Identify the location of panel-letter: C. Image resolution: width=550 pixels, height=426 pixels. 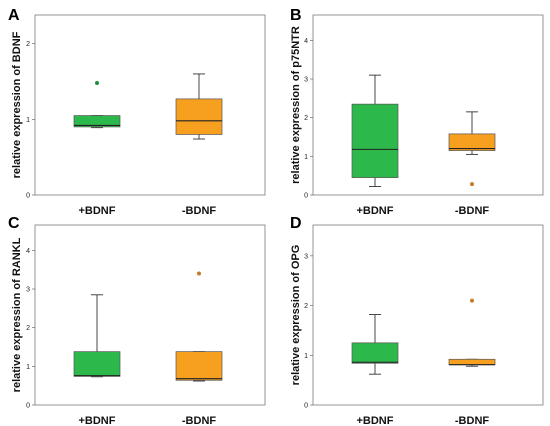
(14, 223).